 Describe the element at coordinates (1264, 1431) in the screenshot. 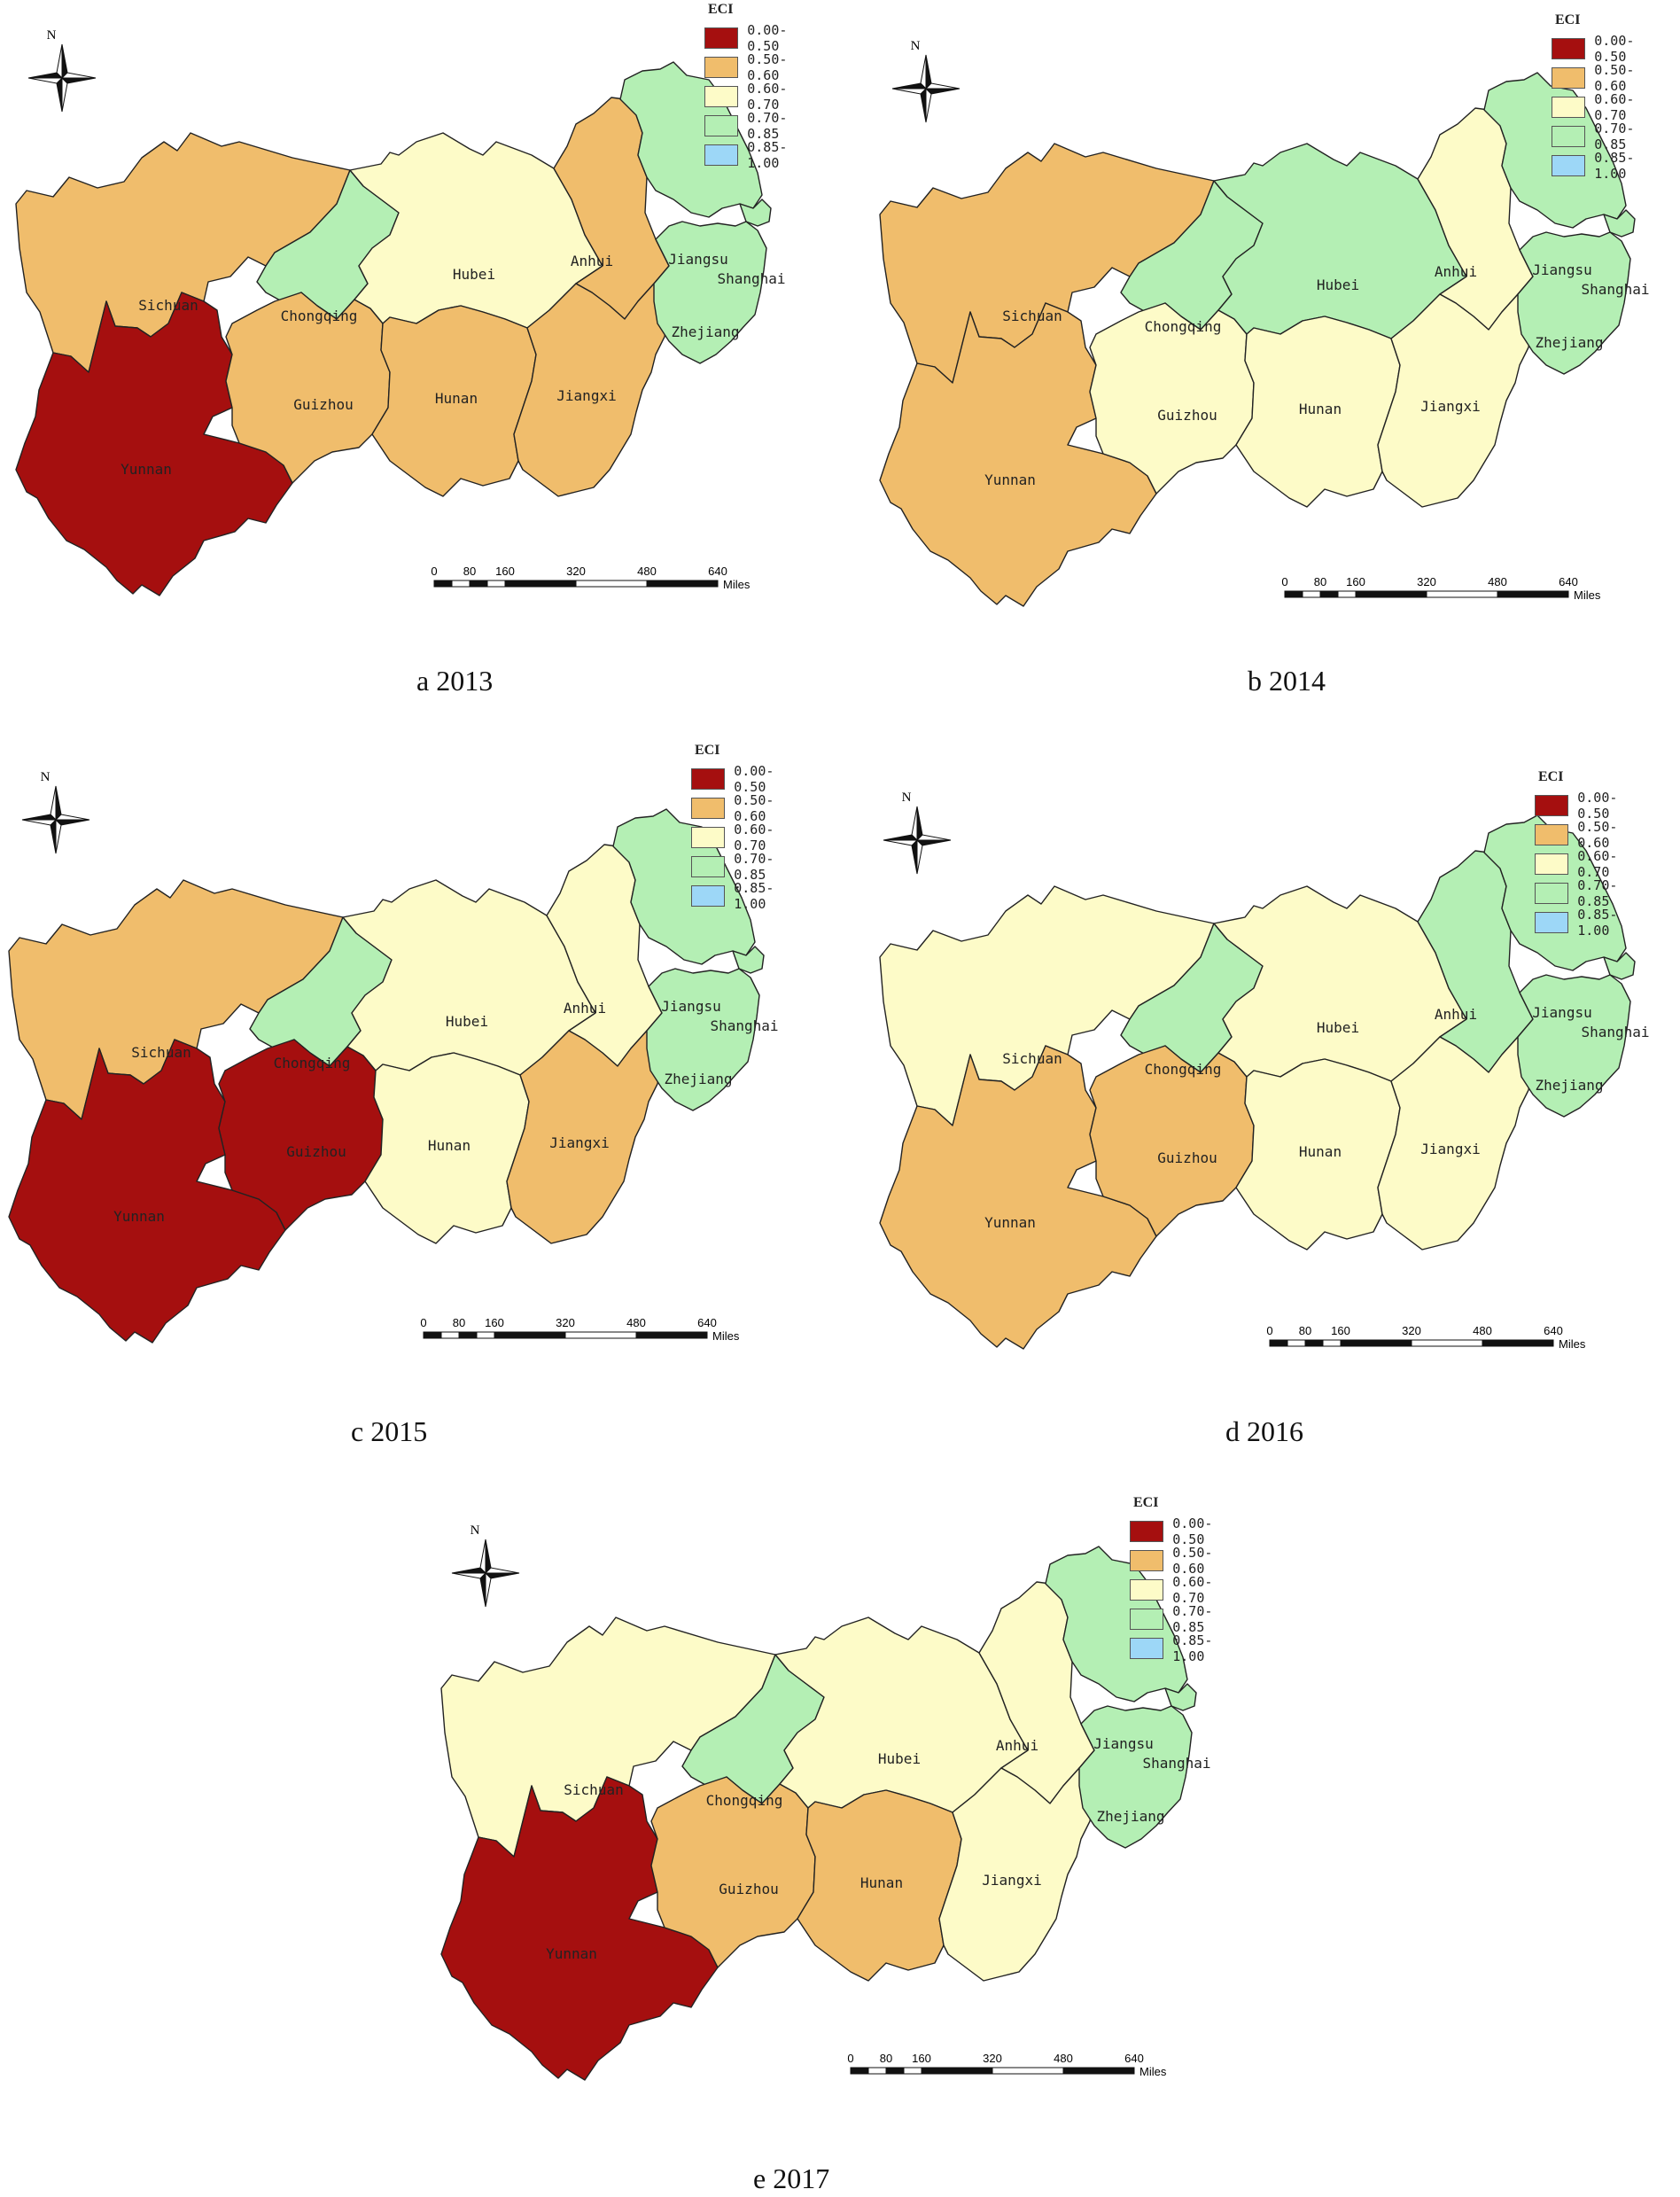

I see `caption-2016: d 2016` at that location.